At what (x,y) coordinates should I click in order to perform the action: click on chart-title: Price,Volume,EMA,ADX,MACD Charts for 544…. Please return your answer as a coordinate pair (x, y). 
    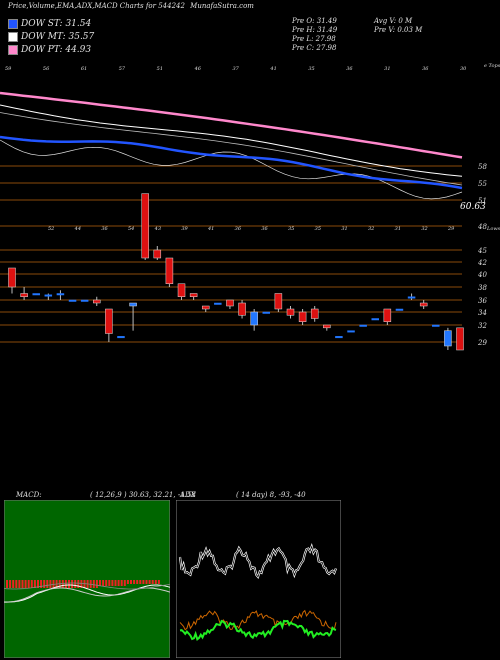
    Looking at the image, I should click on (131, 6).